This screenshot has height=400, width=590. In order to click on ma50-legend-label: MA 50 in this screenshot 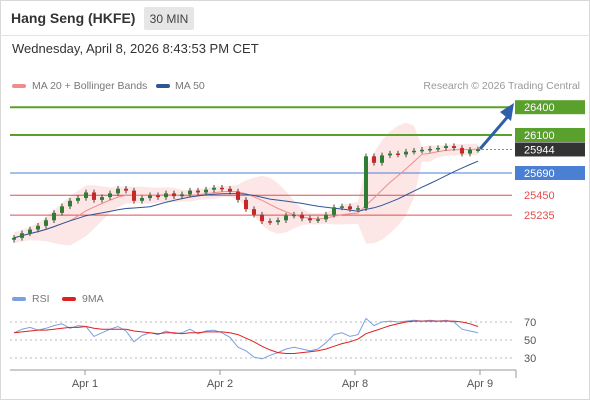, I will do `click(190, 86)`.